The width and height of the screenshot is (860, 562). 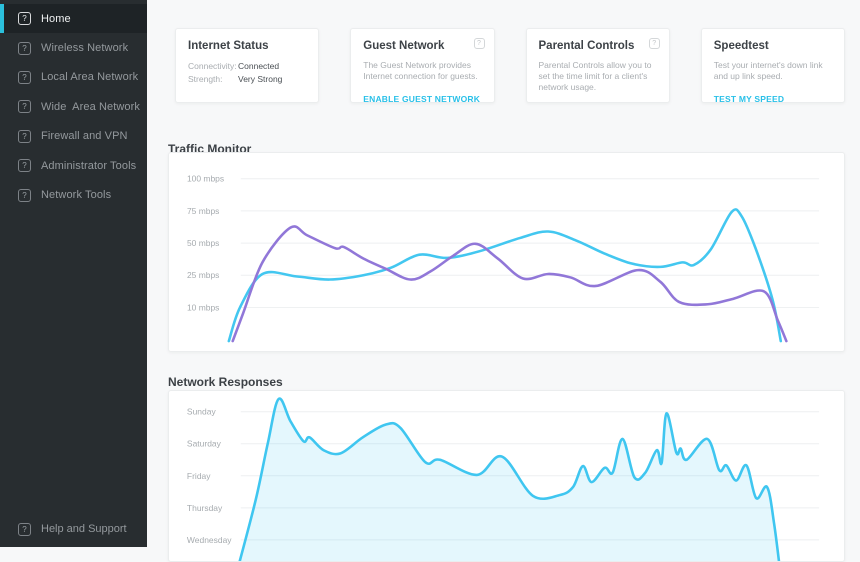 I want to click on sidebar-item-wireless-network: ? Wireless Network, so click(x=73, y=47).